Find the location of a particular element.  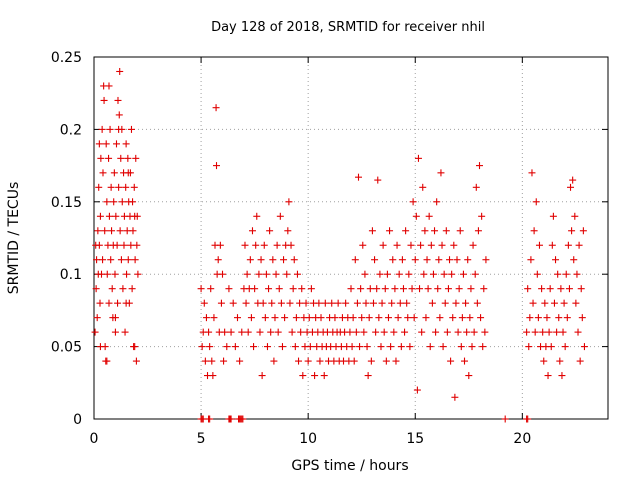

x-tick-label: 15 is located at coordinates (415, 439).